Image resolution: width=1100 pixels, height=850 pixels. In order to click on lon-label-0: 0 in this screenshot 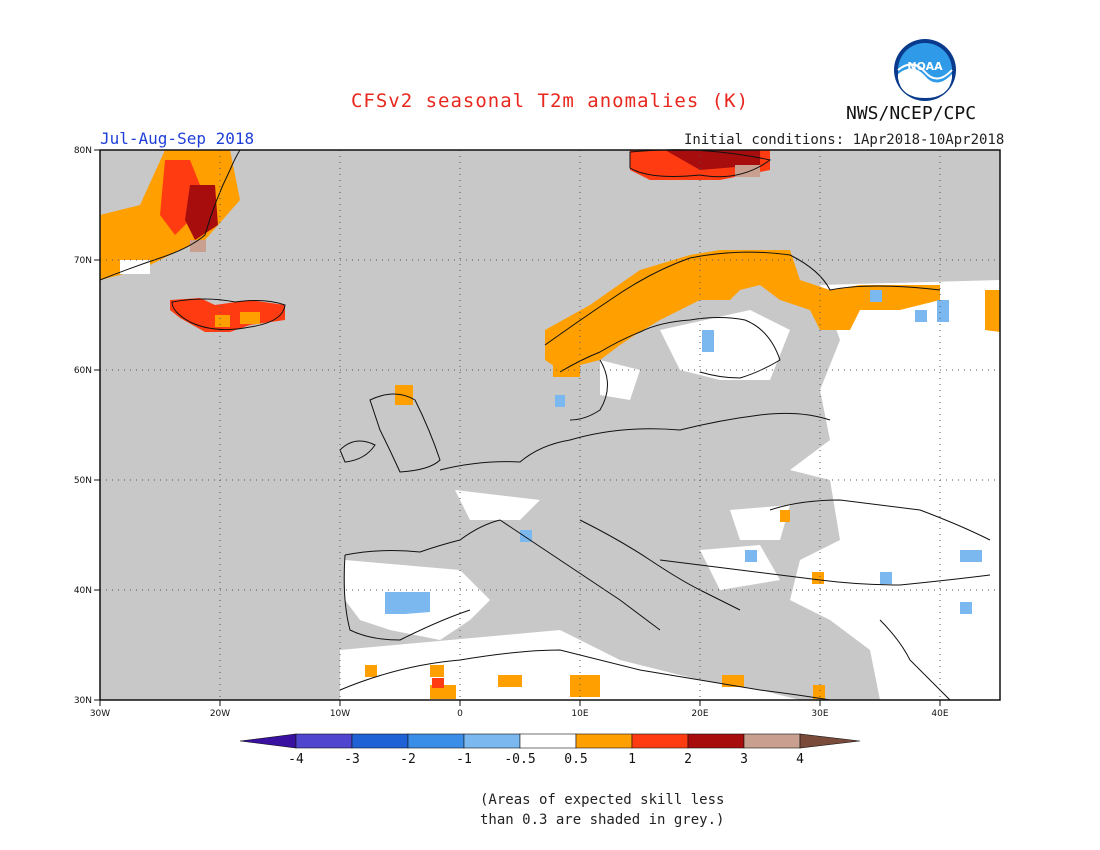, I will do `click(460, 714)`.